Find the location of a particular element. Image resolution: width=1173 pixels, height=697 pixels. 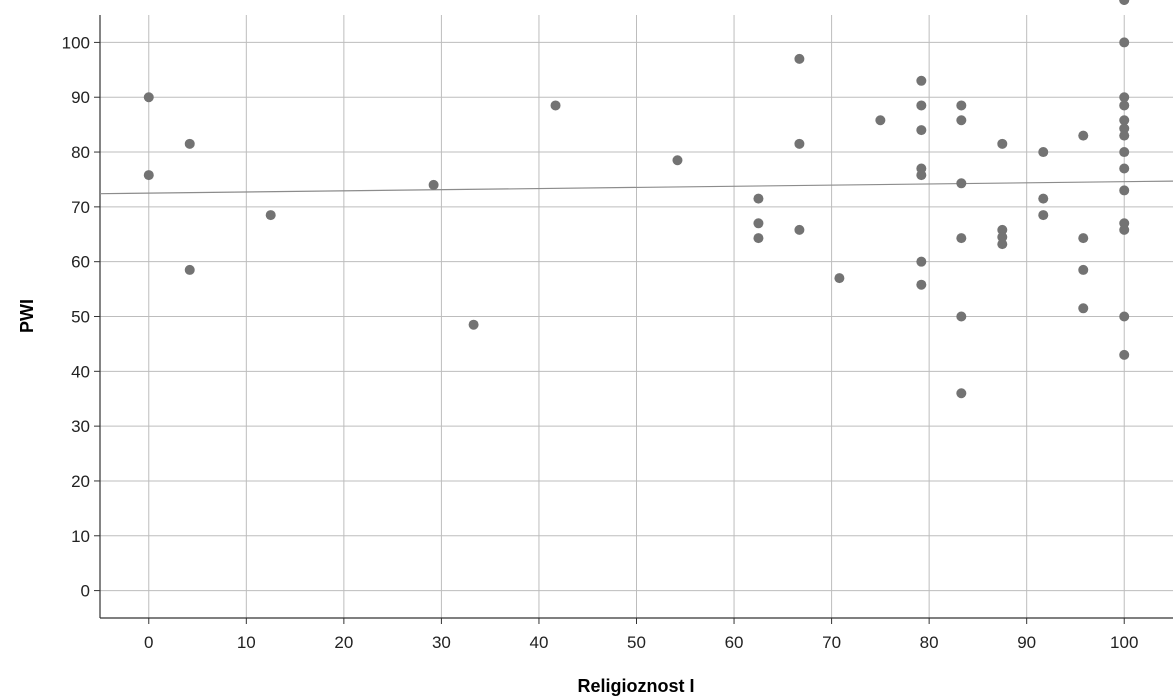

x-tick-label: 100 is located at coordinates (1124, 642).